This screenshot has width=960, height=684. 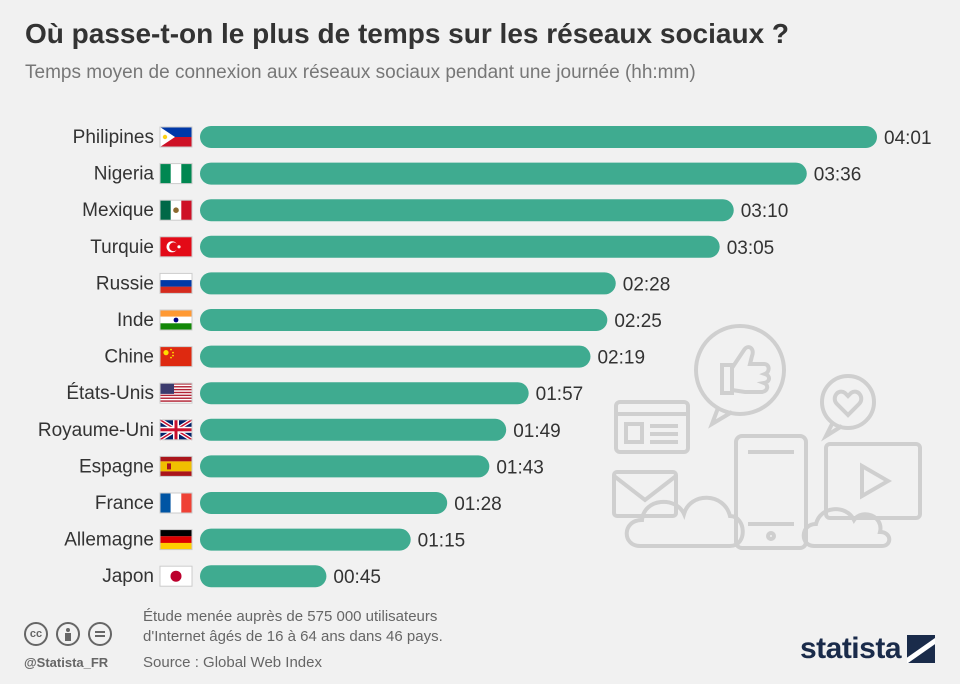 I want to click on category-label: États-Unis, so click(x=110, y=393).